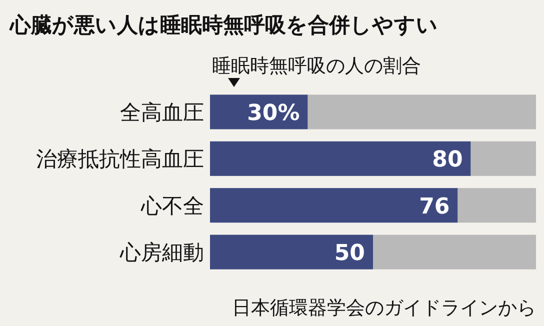 This screenshot has height=326, width=544. What do you see at coordinates (447, 160) in the screenshot?
I see `data-label: 80` at bounding box center [447, 160].